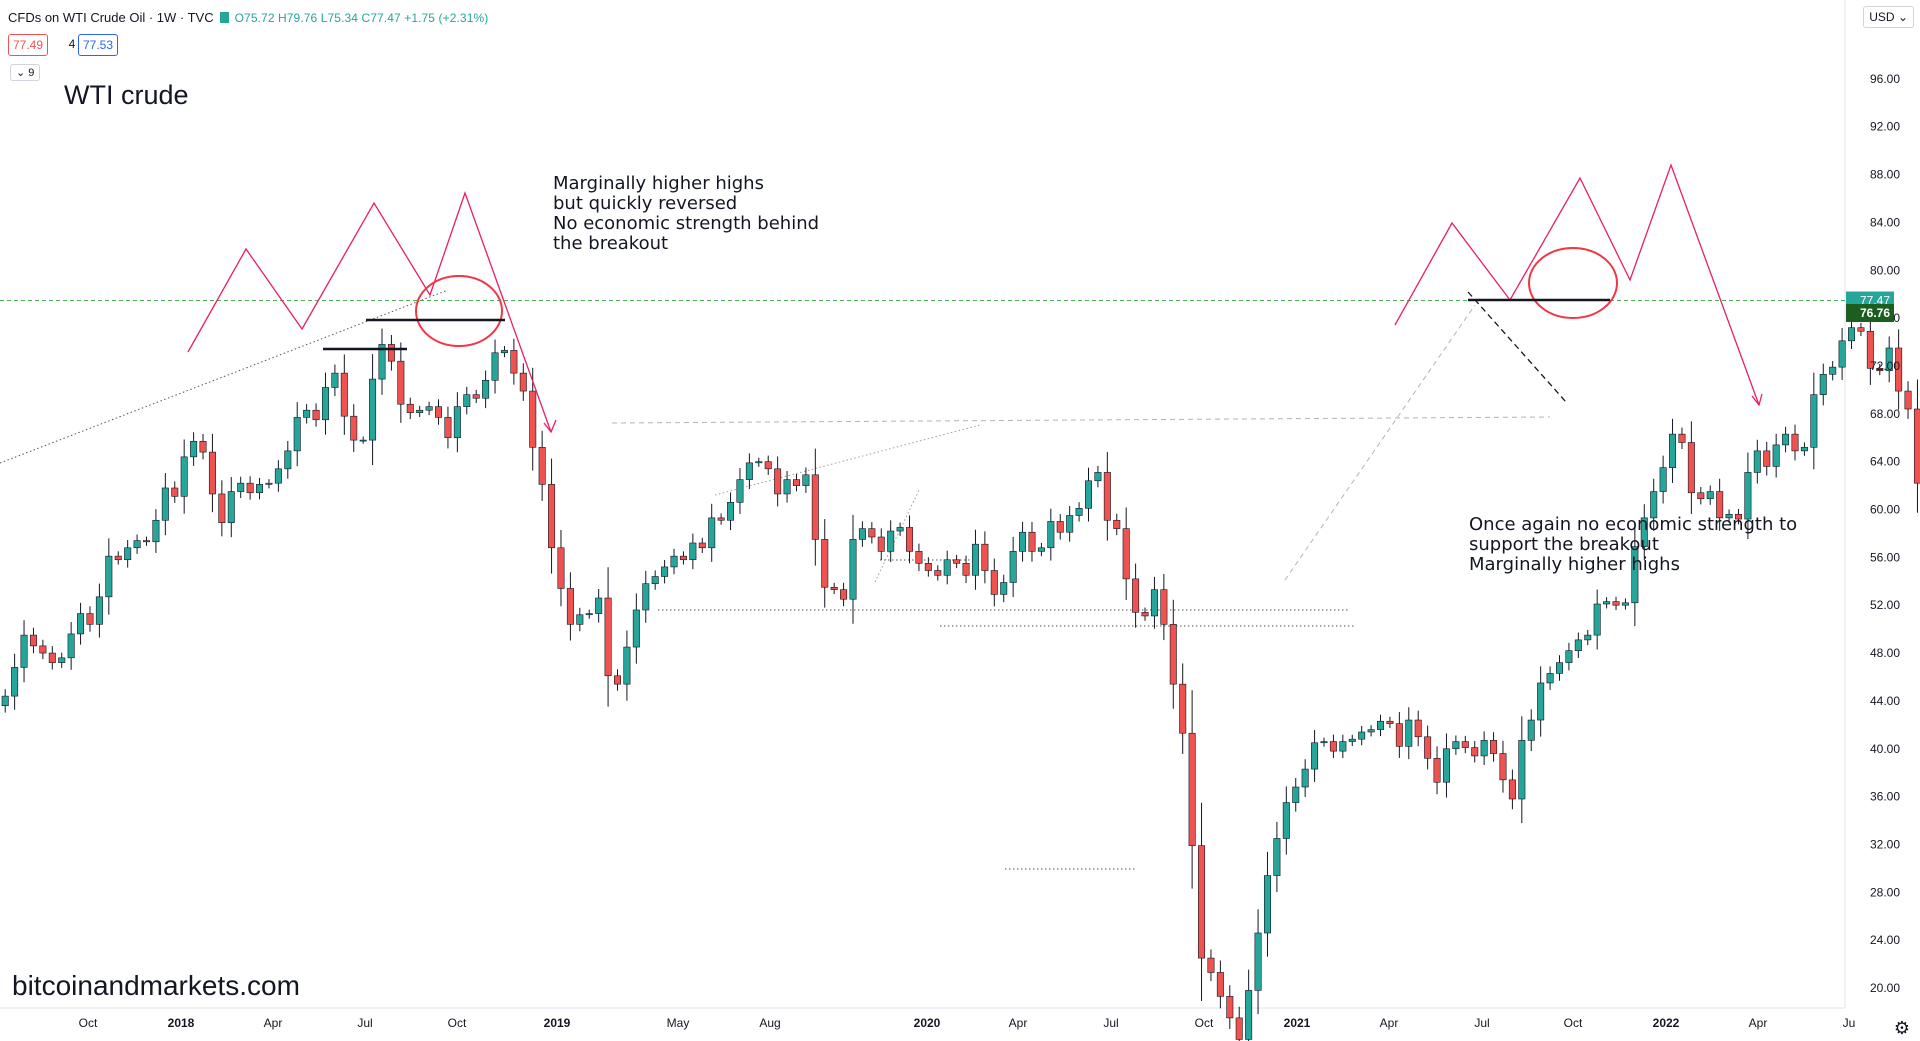  I want to click on y-tick-label: 72.00, so click(1885, 366).